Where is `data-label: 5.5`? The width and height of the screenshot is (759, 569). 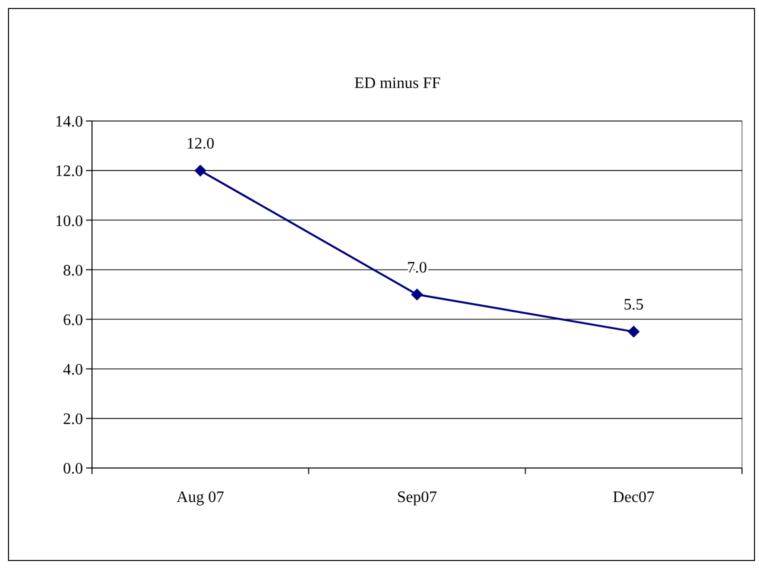 data-label: 5.5 is located at coordinates (634, 305).